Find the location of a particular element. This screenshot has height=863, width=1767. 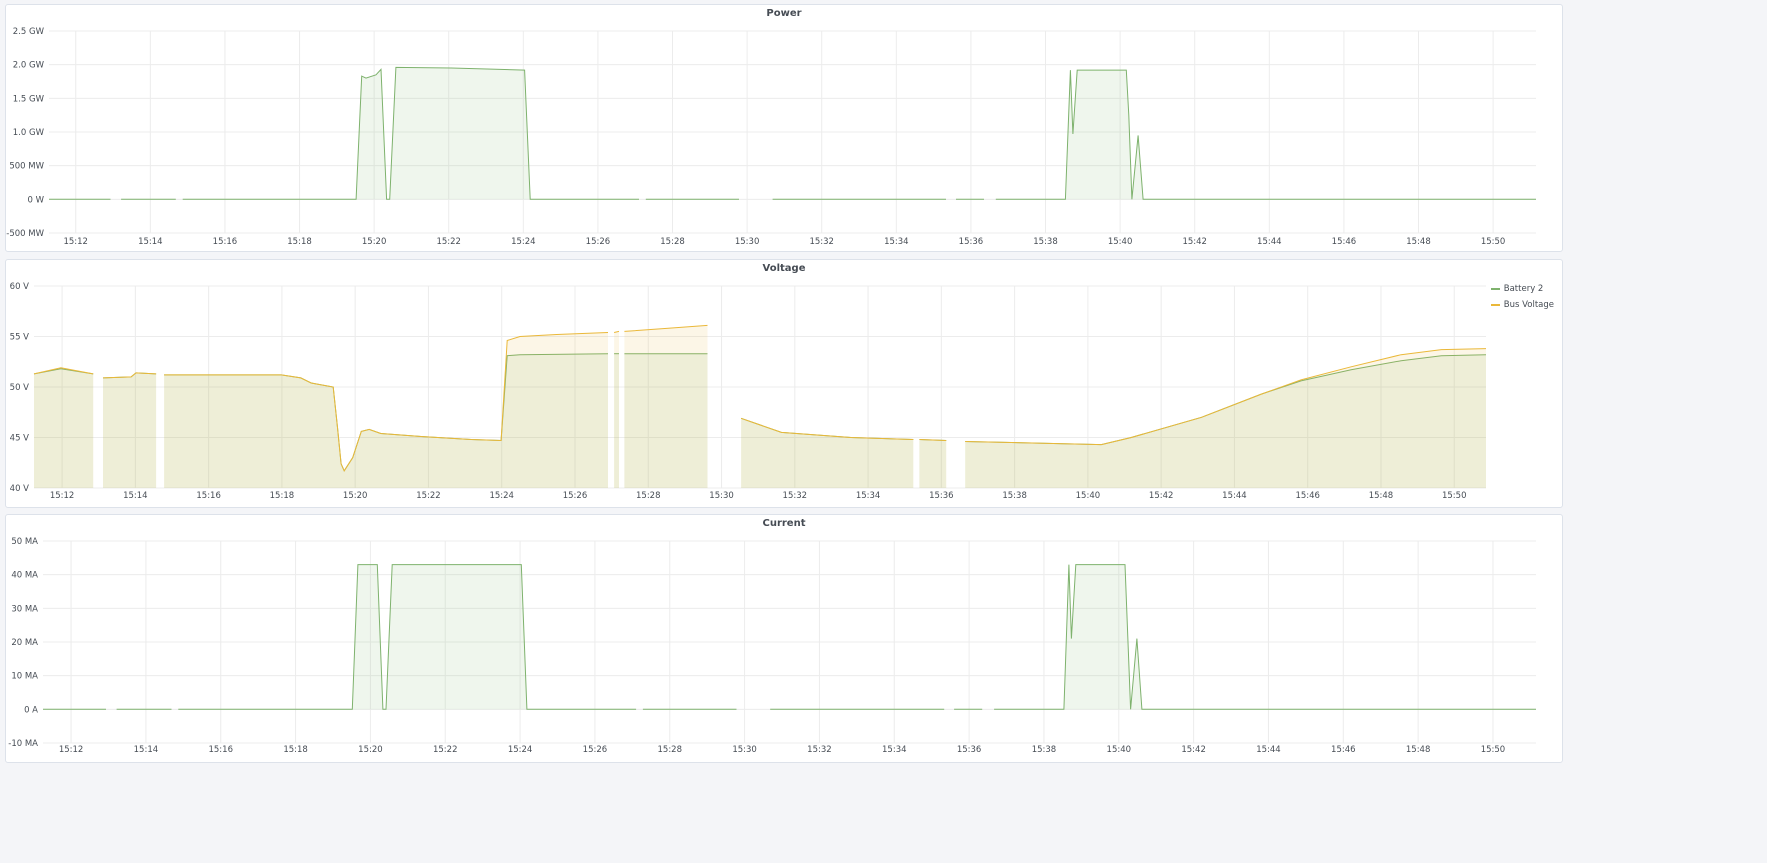

y-tick-label: 0 A is located at coordinates (31, 710).